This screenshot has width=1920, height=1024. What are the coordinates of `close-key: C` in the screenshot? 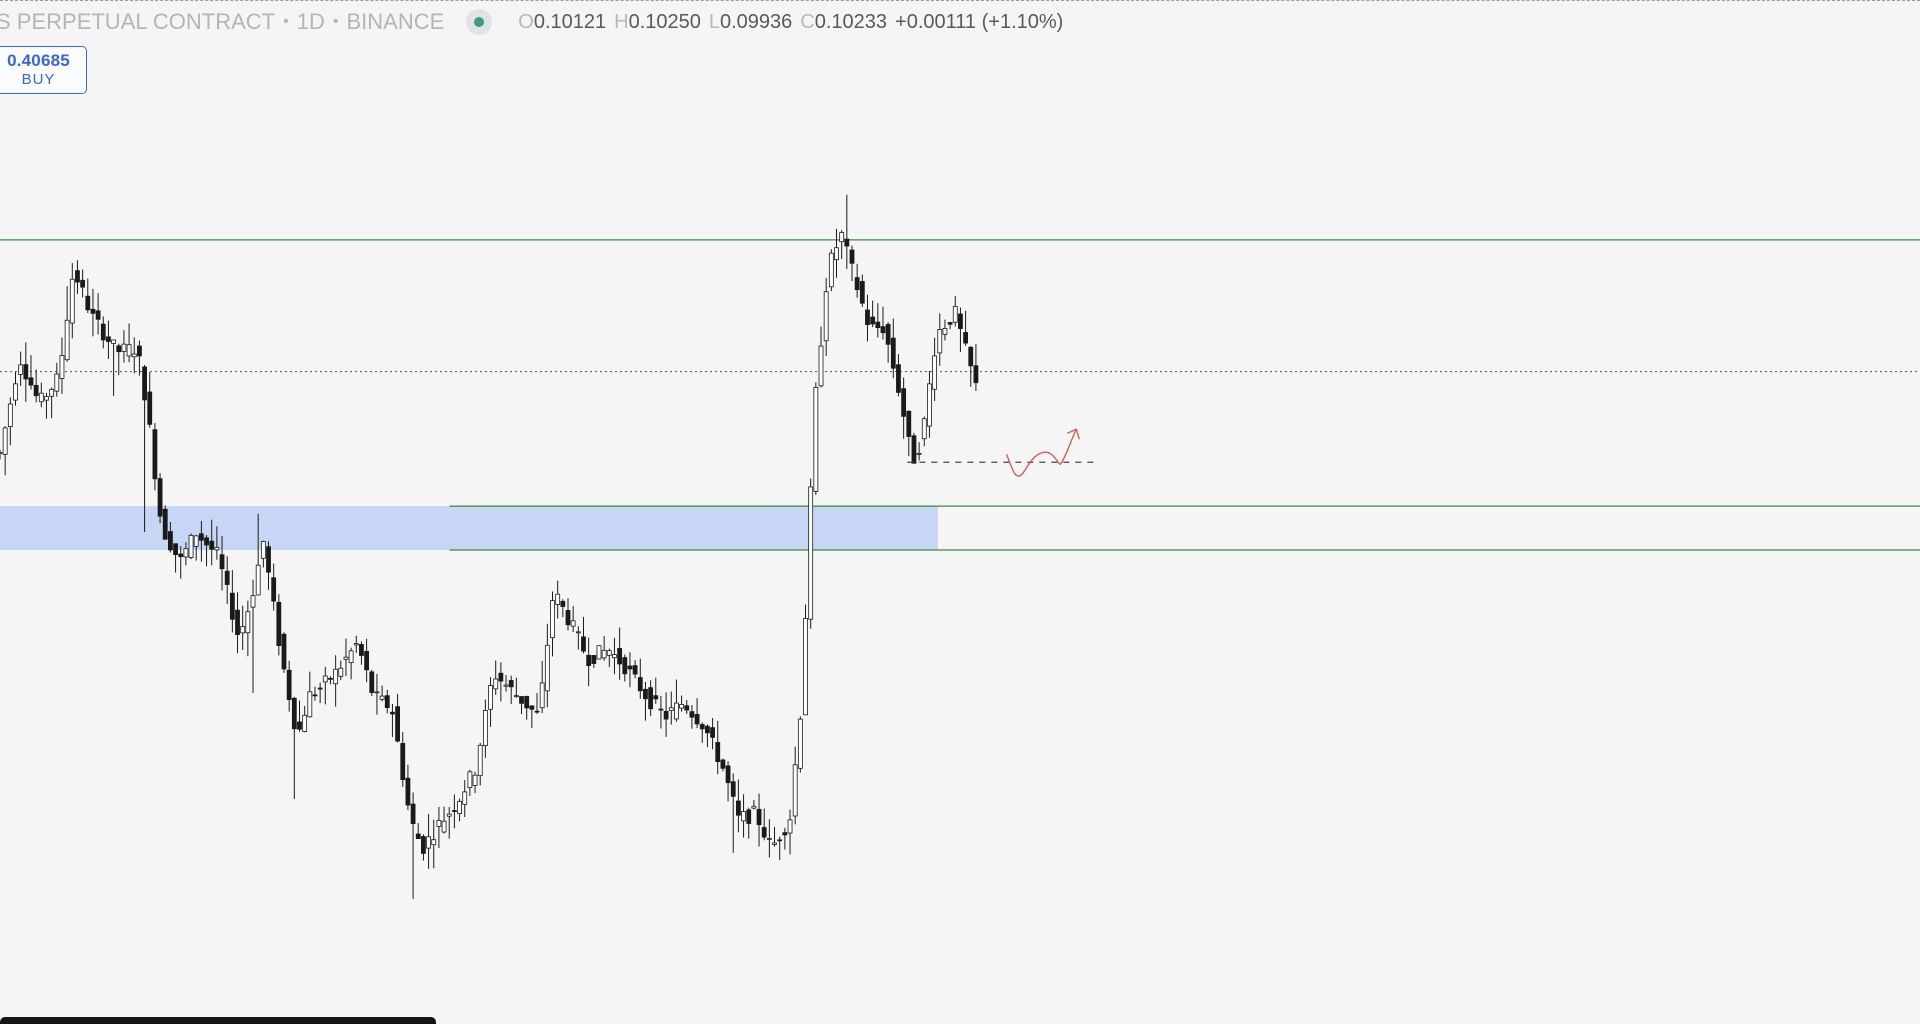 It's located at (807, 21).